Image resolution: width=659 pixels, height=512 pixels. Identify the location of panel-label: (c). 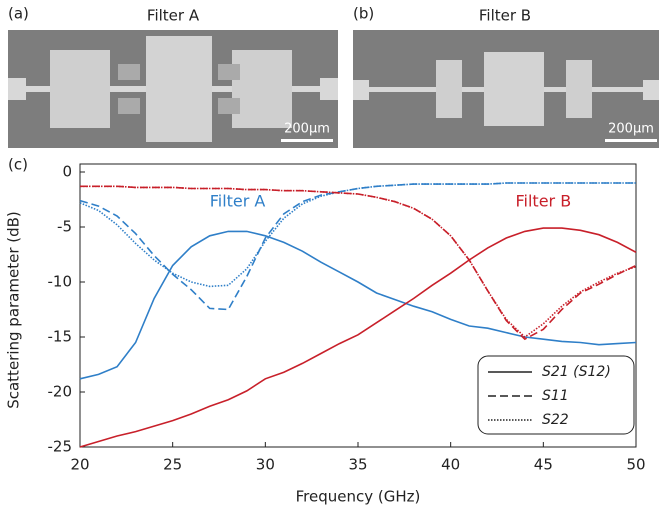
(18, 165).